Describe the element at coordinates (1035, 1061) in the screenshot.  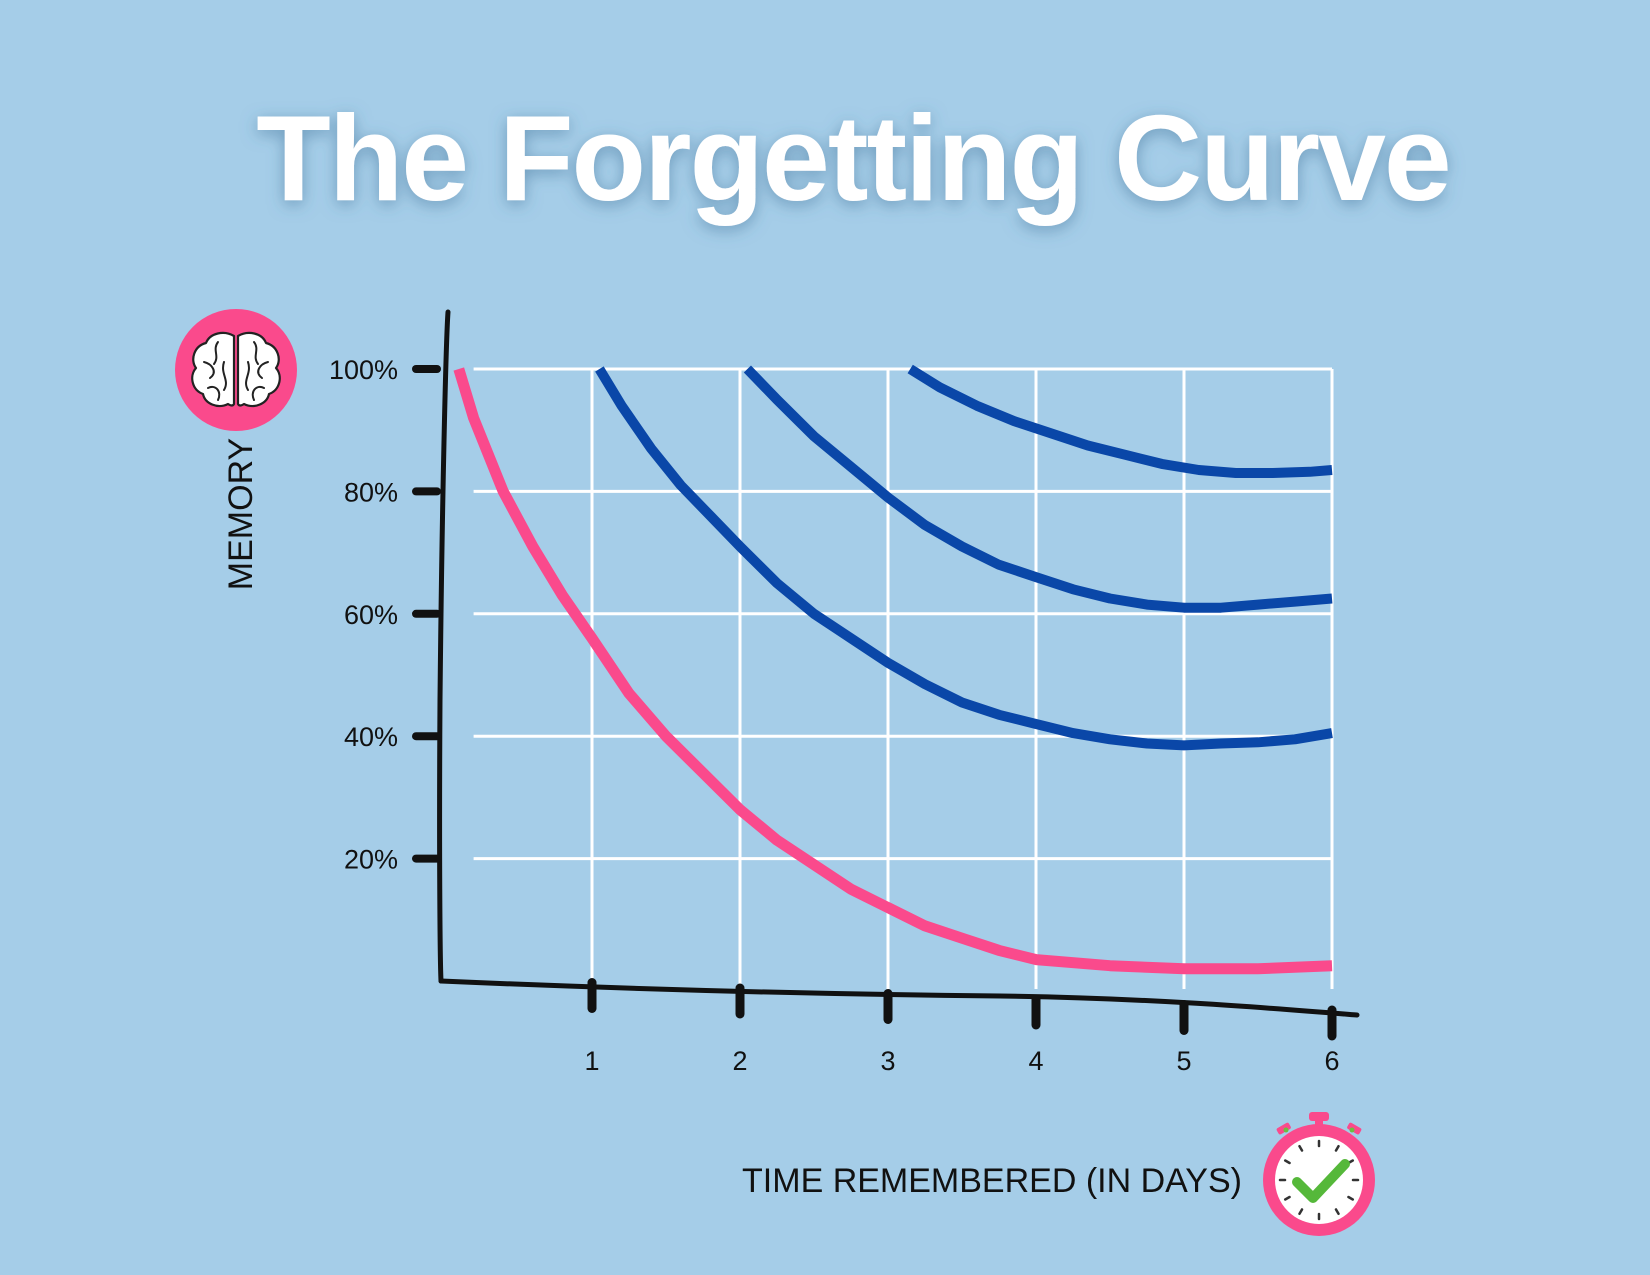
I see `x-tick-label: 4` at that location.